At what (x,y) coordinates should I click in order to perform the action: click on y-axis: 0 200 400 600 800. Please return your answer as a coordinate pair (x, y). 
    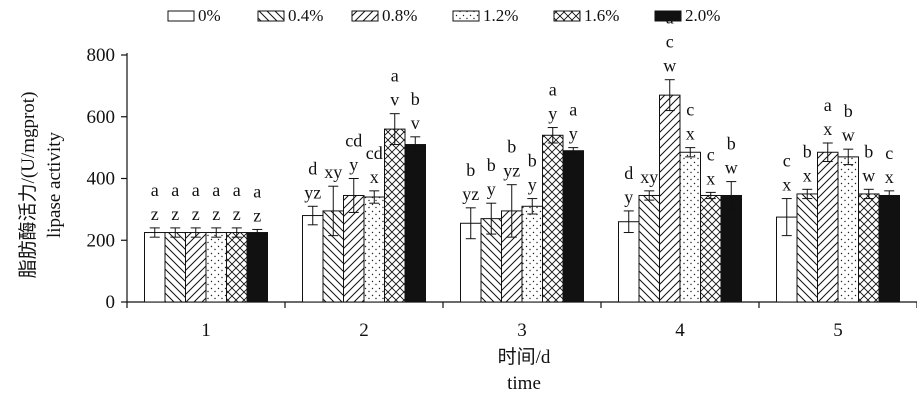
    Looking at the image, I should click on (107, 179).